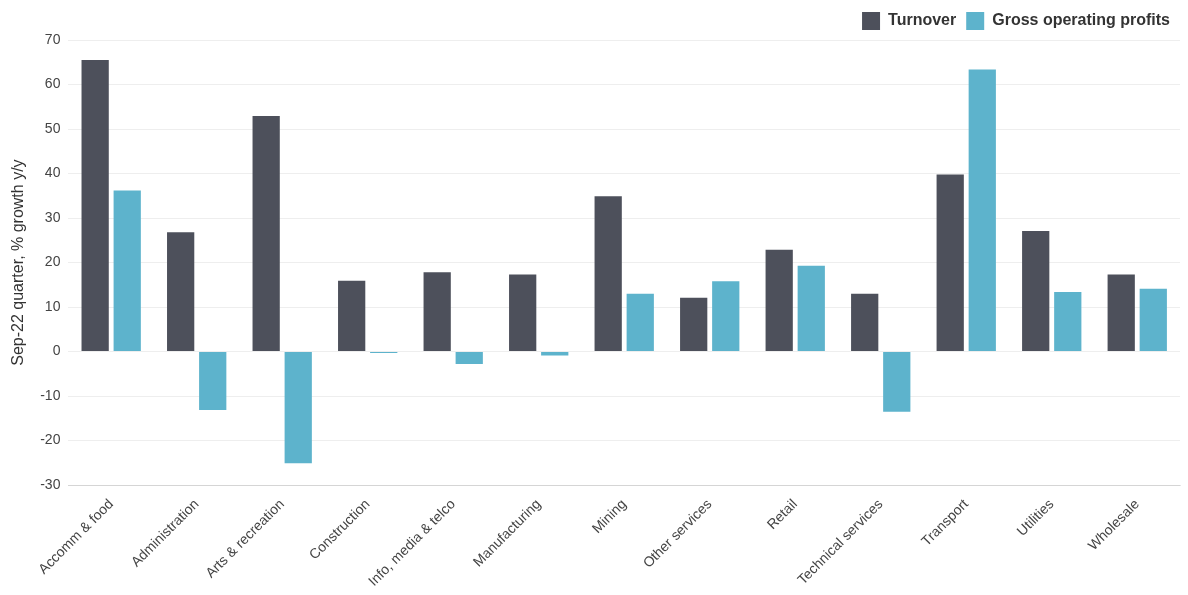 Image resolution: width=1188 pixels, height=595 pixels. I want to click on y-tick-label: 10, so click(52, 305).